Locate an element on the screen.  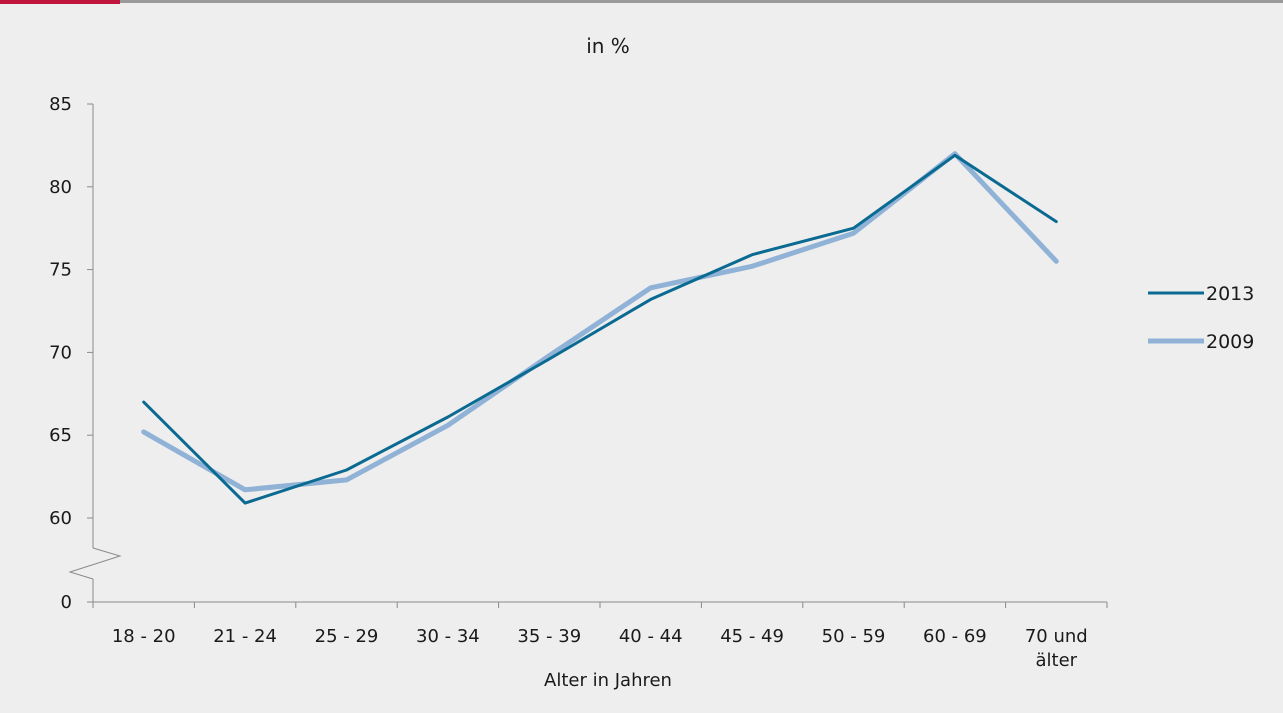
legend-label: 2009 is located at coordinates (1230, 342).